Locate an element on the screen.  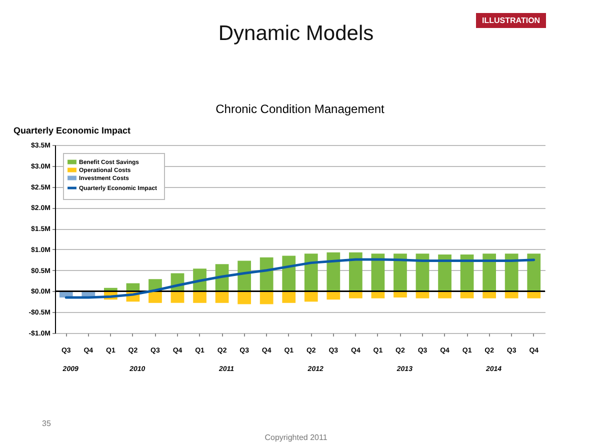
text: Copyrighted 2011 is located at coordinates (296, 437).